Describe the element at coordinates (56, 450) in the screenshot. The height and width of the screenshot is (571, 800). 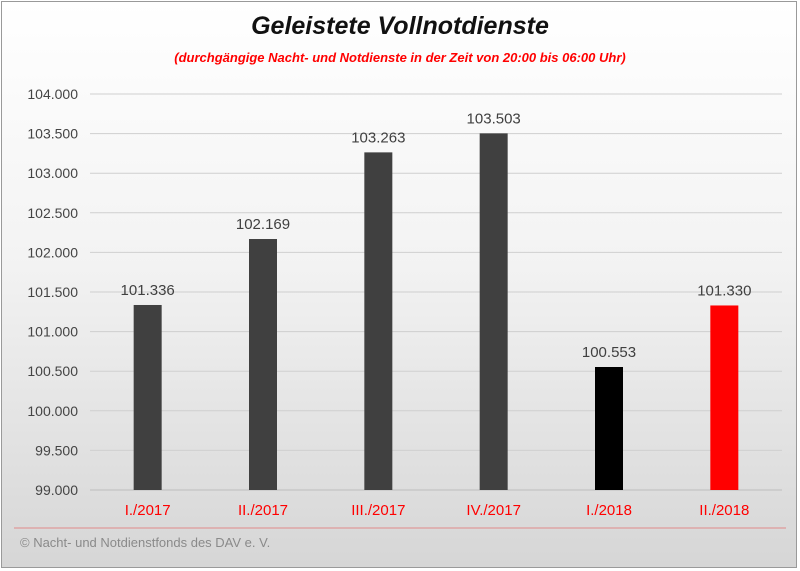
I see `y-tick-label: 99.500` at that location.